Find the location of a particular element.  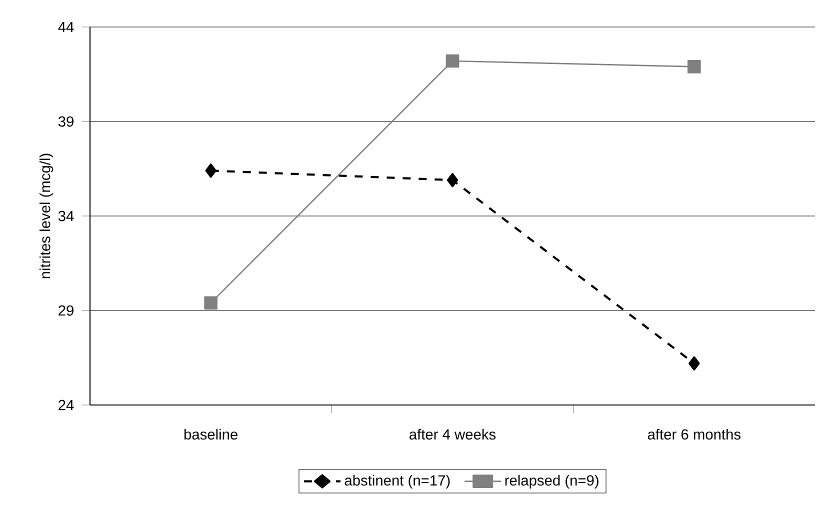

y-tick-label: 29 is located at coordinates (66, 310).